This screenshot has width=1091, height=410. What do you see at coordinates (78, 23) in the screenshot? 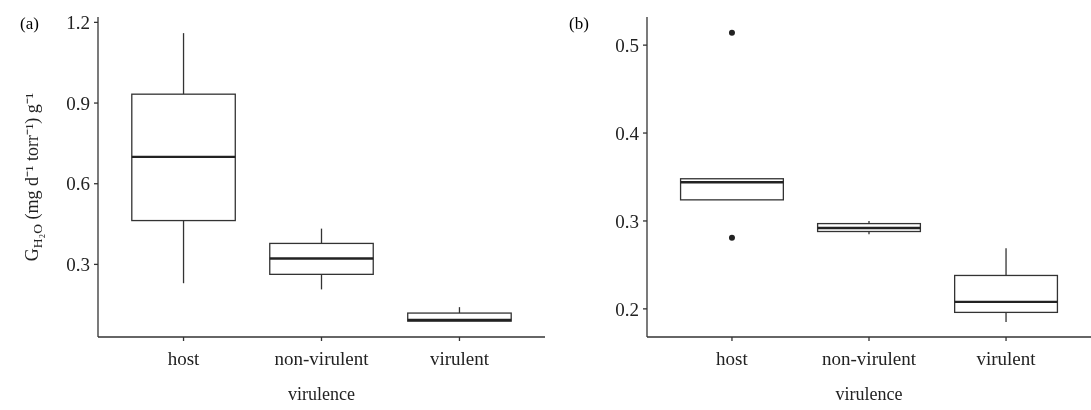
I see `y-tick-label: 1.2` at bounding box center [78, 23].